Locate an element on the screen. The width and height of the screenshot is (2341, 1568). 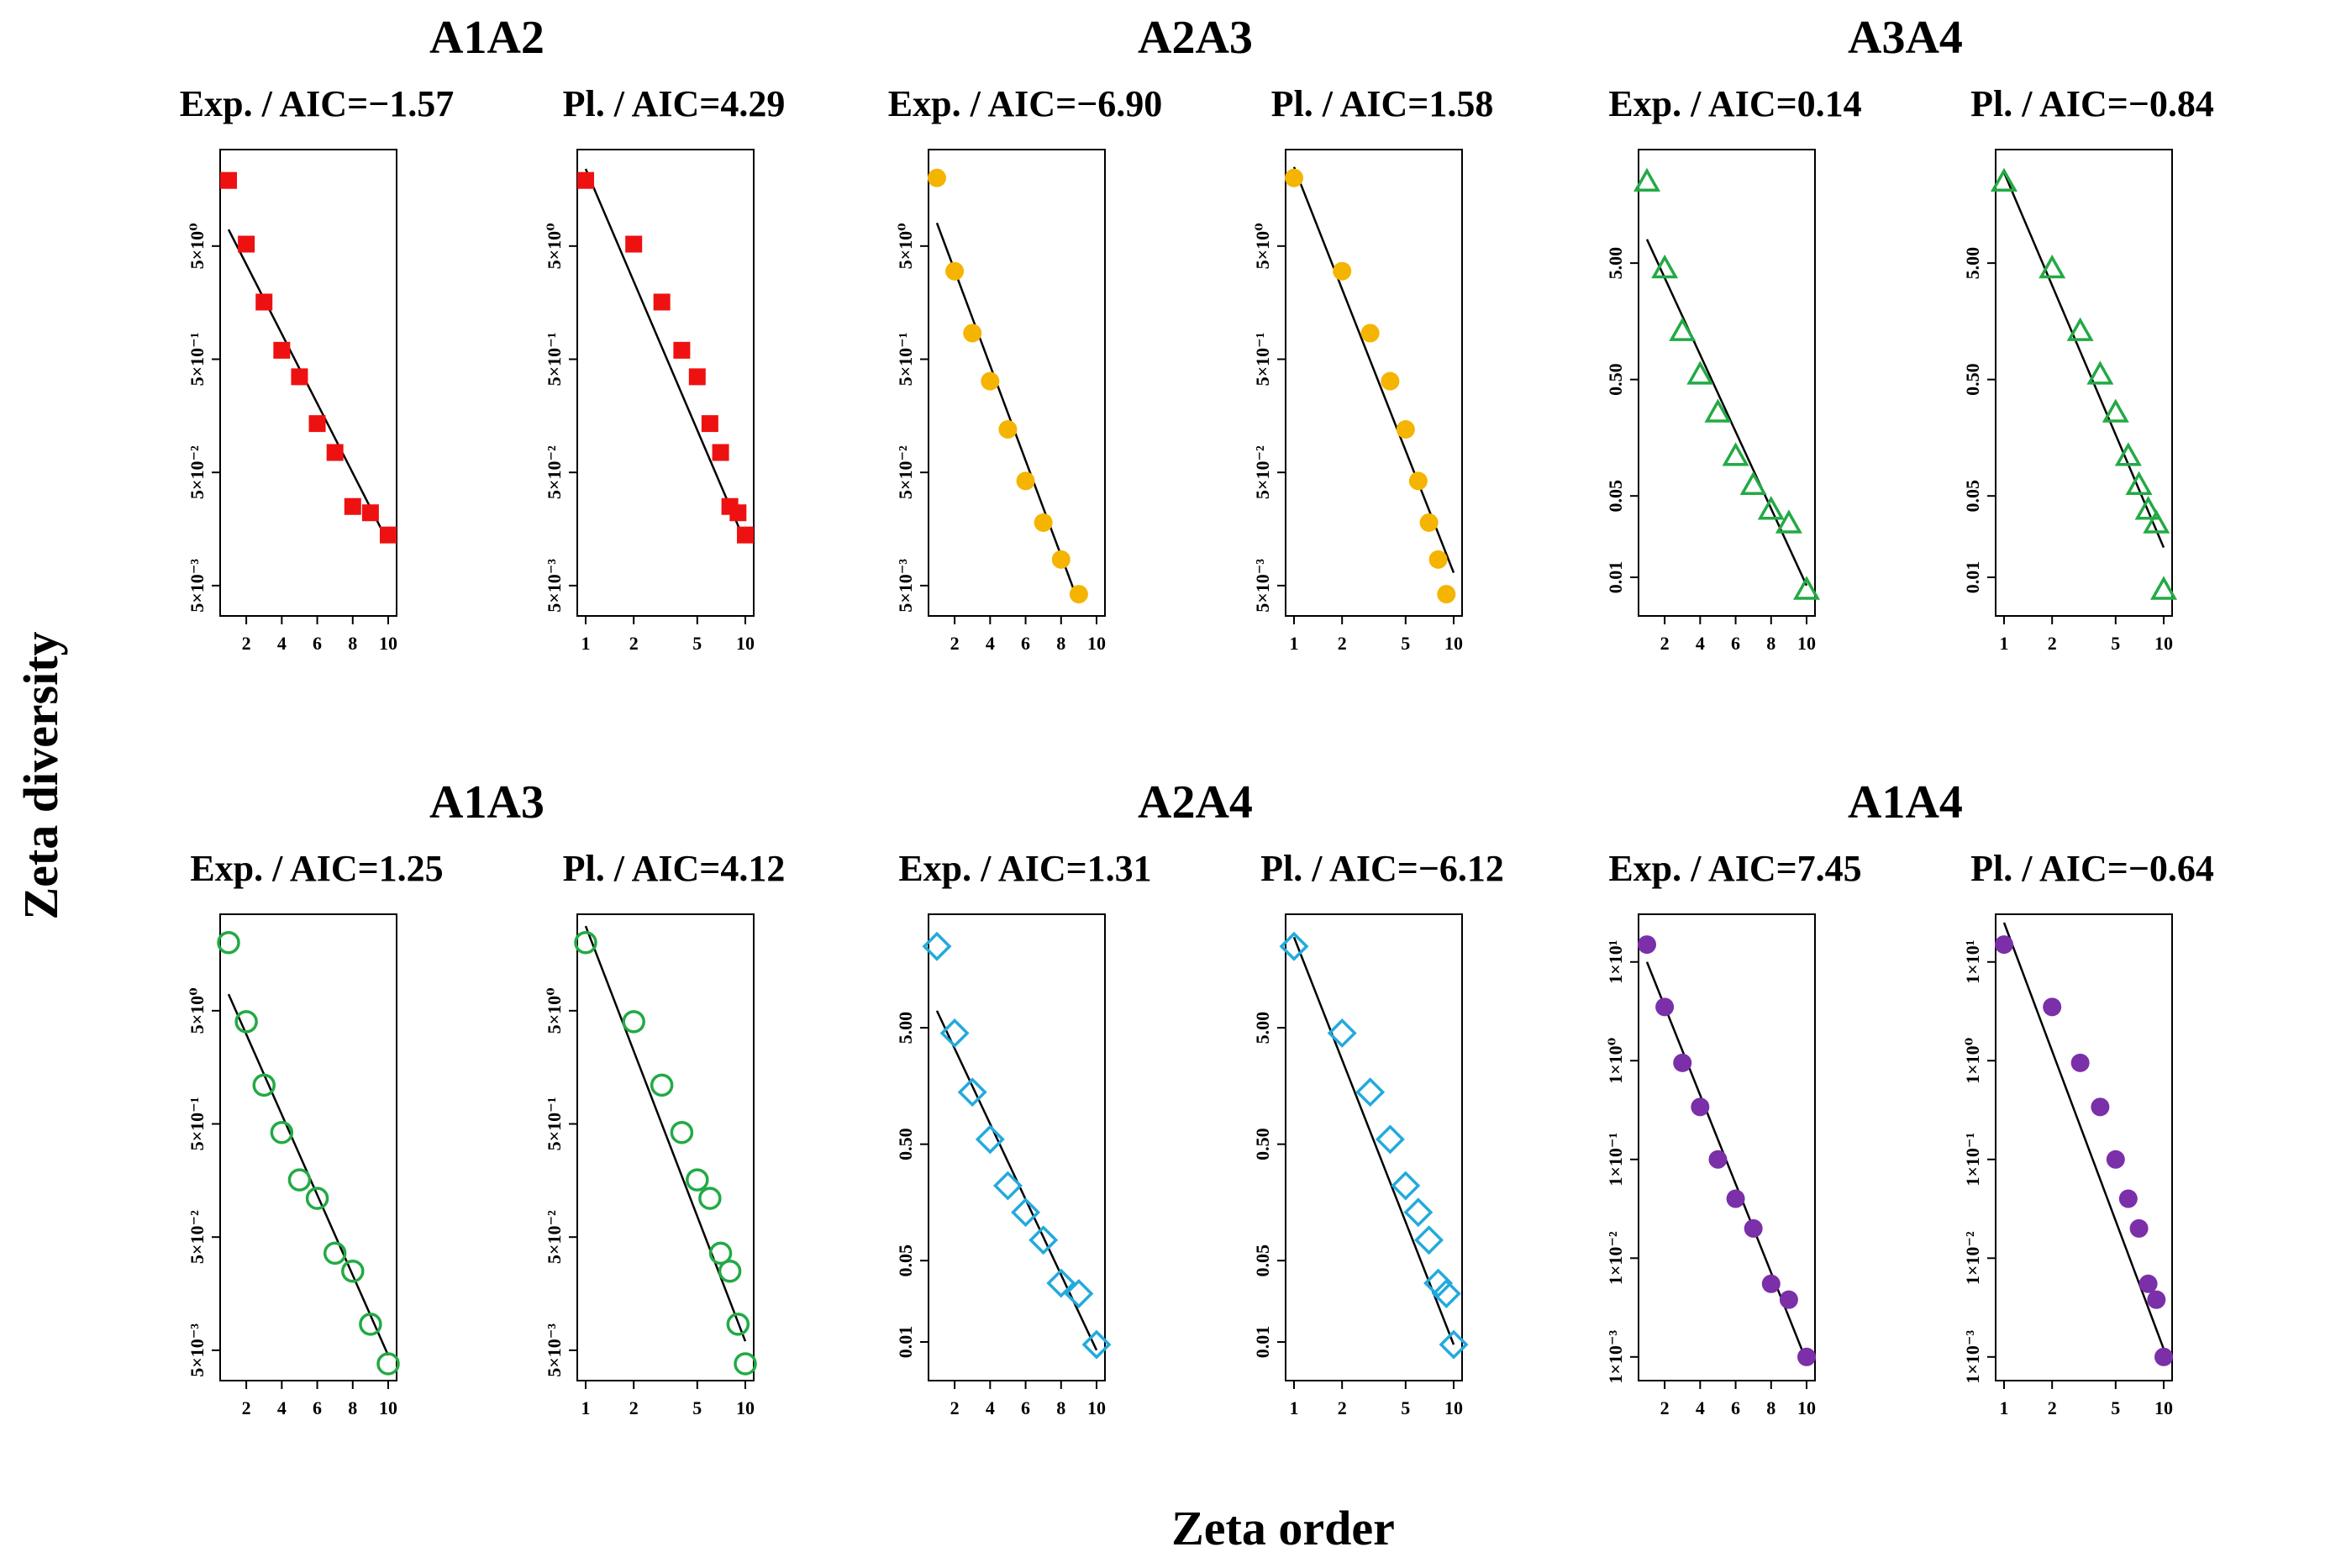
y-tick-label: 5×10⁻¹ is located at coordinates (197, 1124).